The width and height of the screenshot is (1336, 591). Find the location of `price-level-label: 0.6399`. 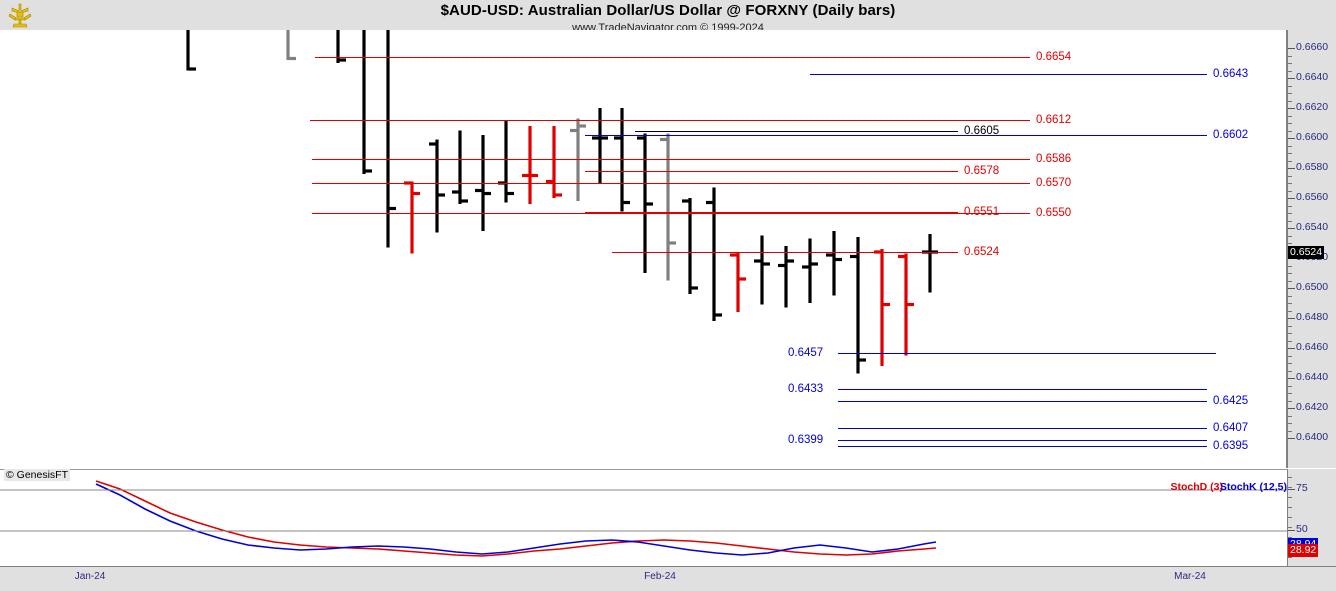

price-level-label: 0.6399 is located at coordinates (806, 439).